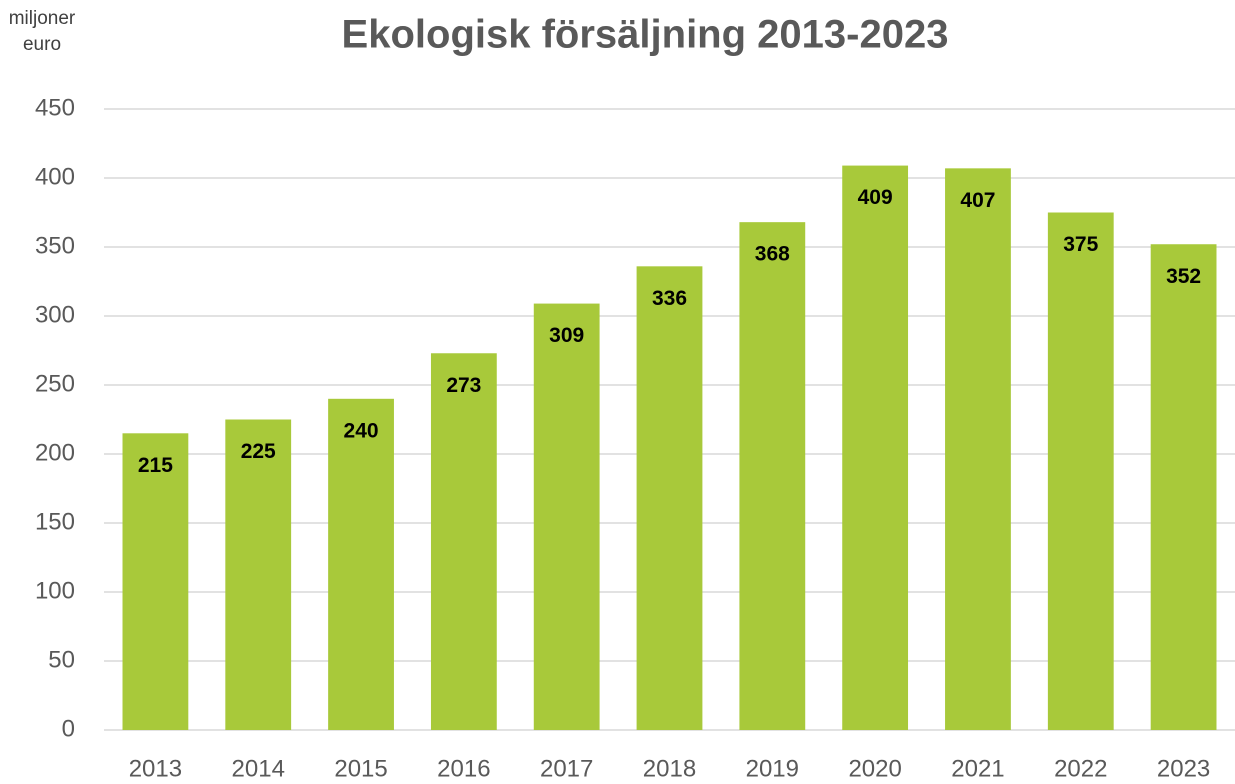 The image size is (1235, 784). What do you see at coordinates (258, 451) in the screenshot?
I see `value-label: 225` at bounding box center [258, 451].